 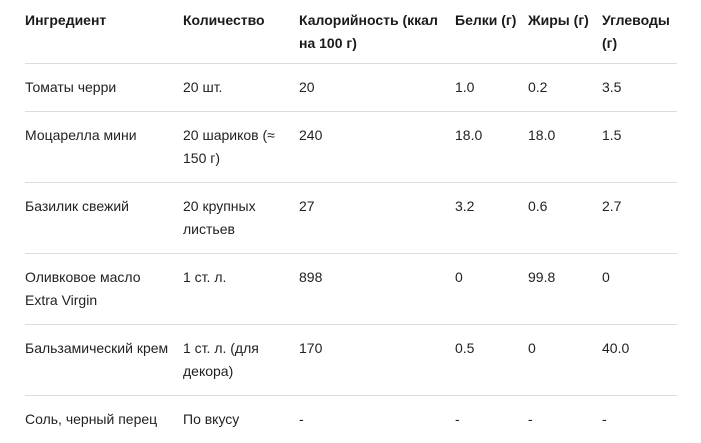 I want to click on cell-calories: 20, so click(x=377, y=88).